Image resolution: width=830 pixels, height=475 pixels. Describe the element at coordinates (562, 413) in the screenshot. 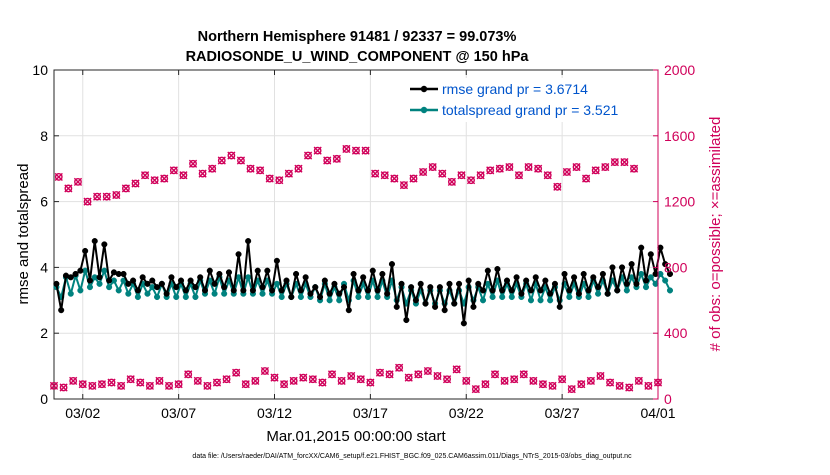

I see `x-tick-label: 03/27` at that location.